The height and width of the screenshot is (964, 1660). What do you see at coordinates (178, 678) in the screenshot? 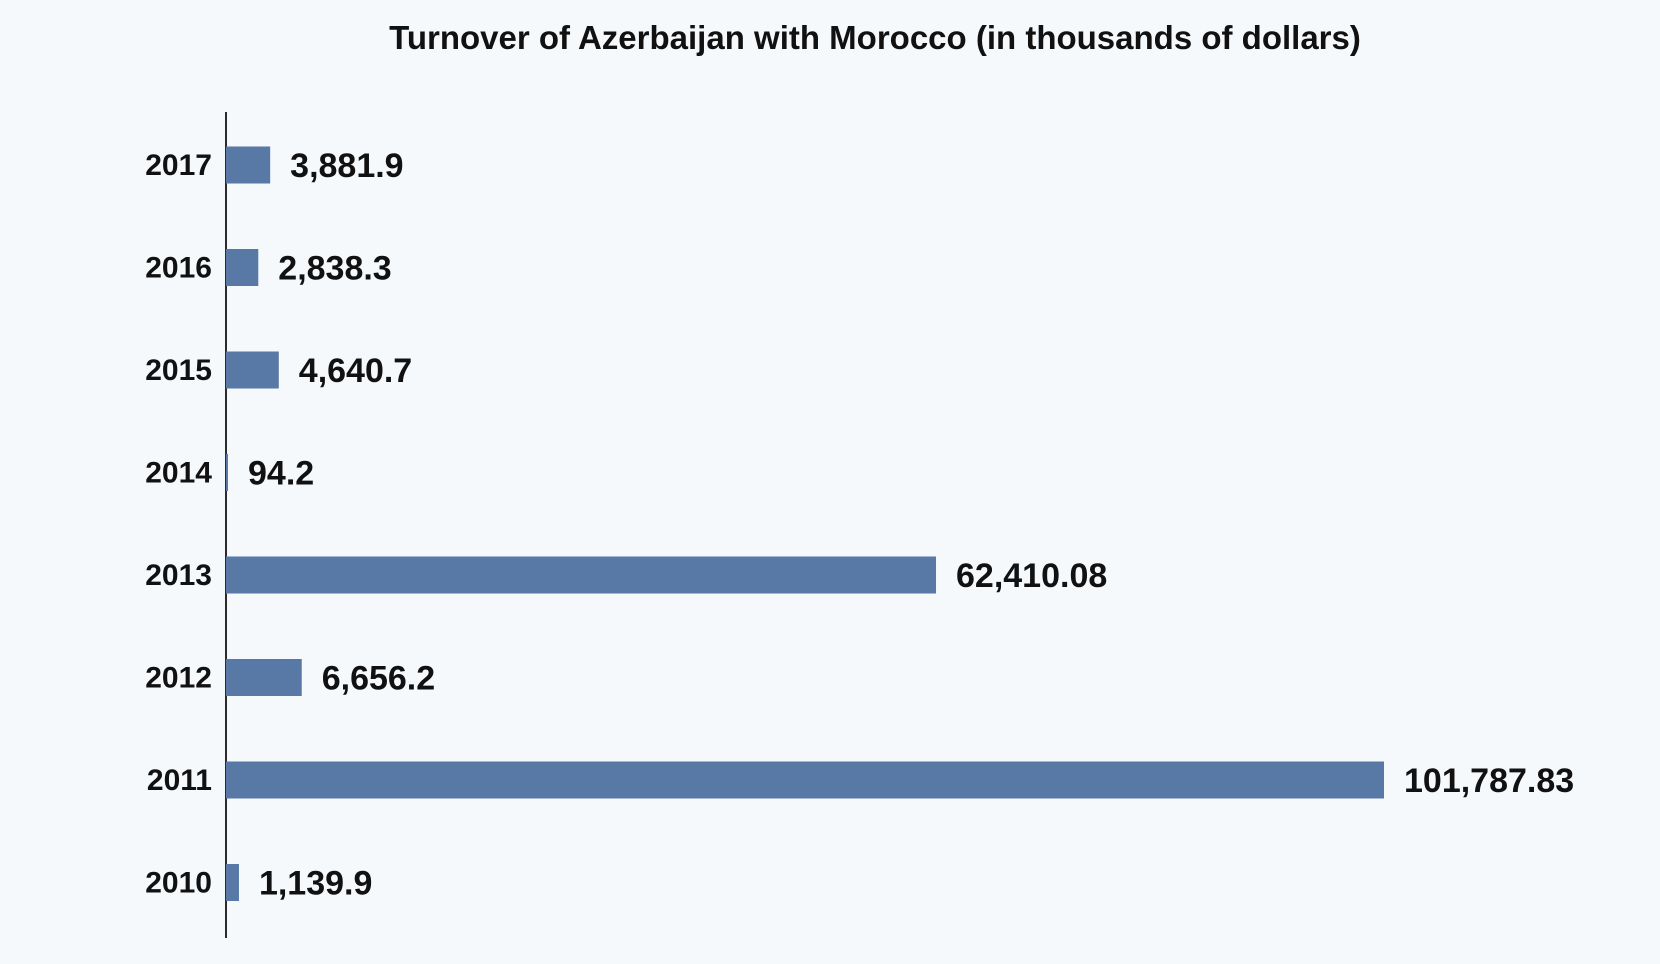
I see `category-label-2012: 2012` at bounding box center [178, 678].